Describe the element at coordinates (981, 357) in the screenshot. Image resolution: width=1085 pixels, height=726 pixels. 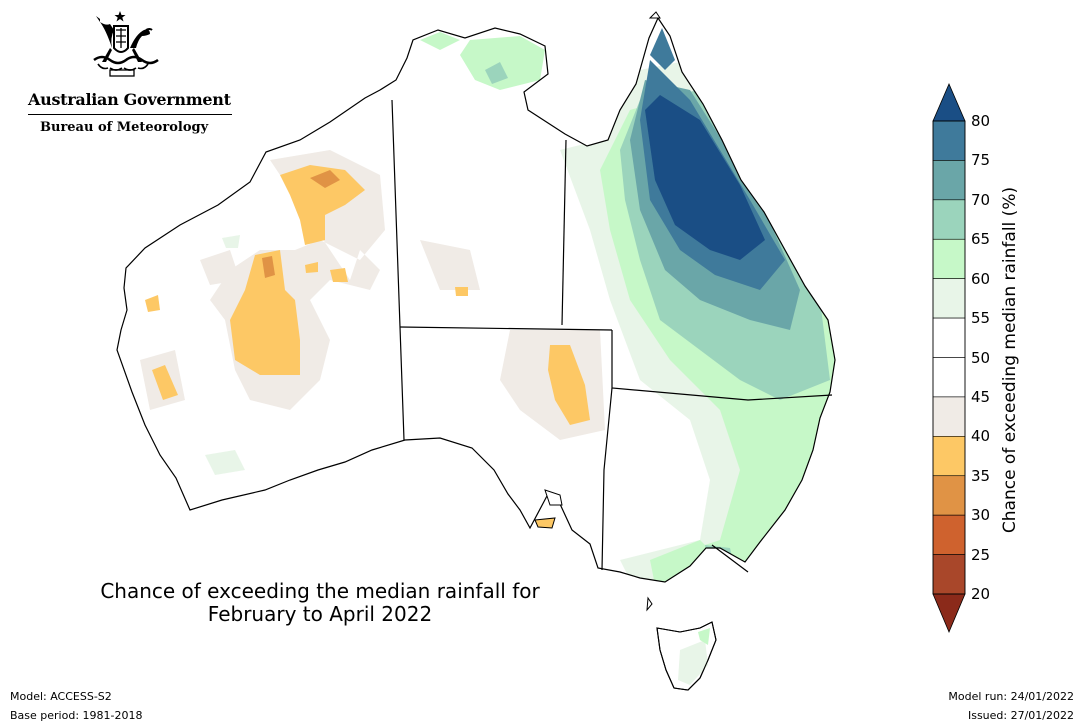
I see `colorbar-tick-label: 50` at that location.